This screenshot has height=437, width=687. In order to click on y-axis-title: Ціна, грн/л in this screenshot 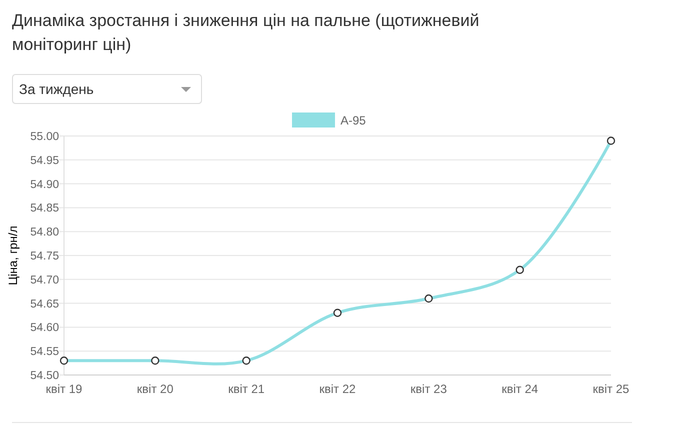, I will do `click(13, 256)`.